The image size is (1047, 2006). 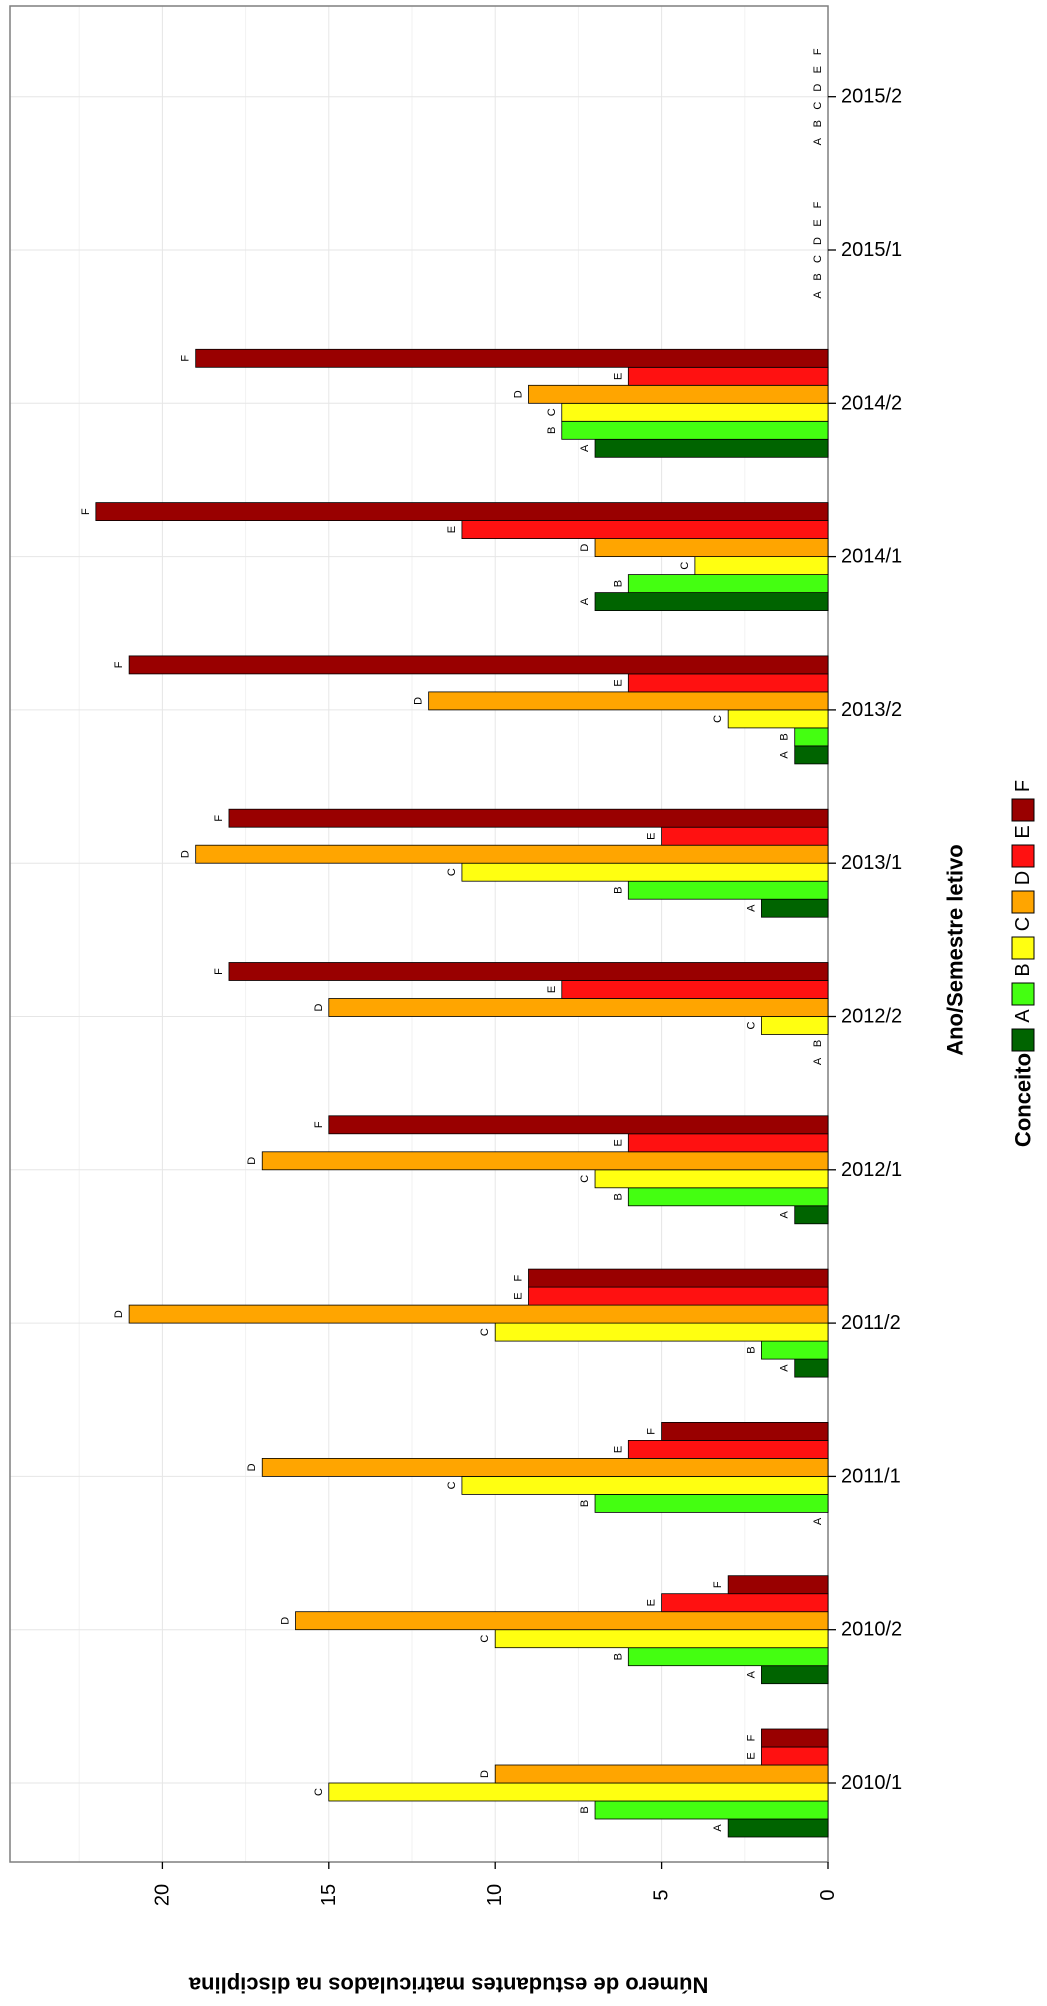 I want to click on bar-C-2010/1, so click(x=578, y=1792).